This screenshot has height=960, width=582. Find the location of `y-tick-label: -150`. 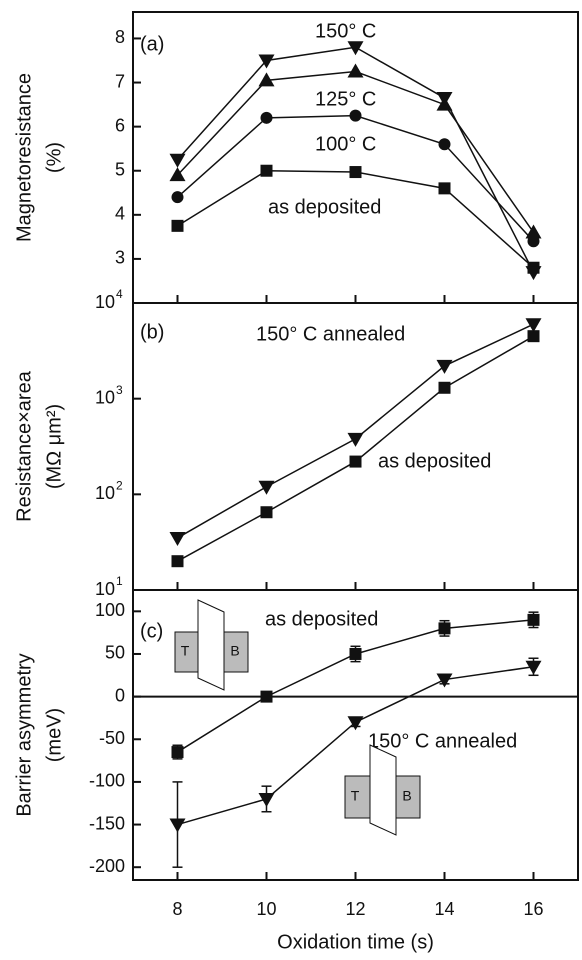

y-tick-label: -150 is located at coordinates (107, 823).